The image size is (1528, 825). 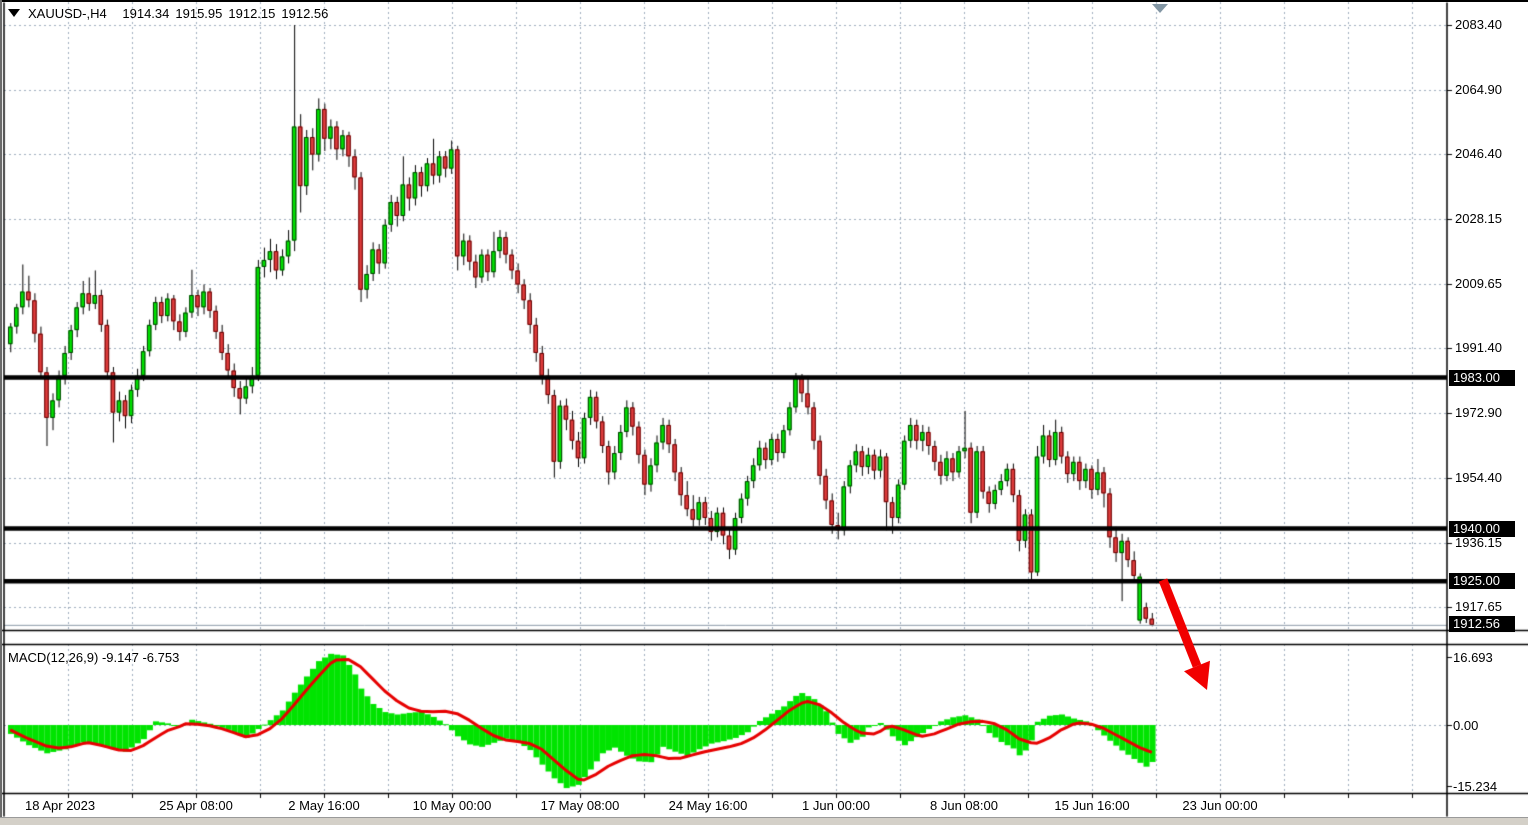 What do you see at coordinates (1478, 283) in the screenshot?
I see `price-axis-label: 2009.65` at bounding box center [1478, 283].